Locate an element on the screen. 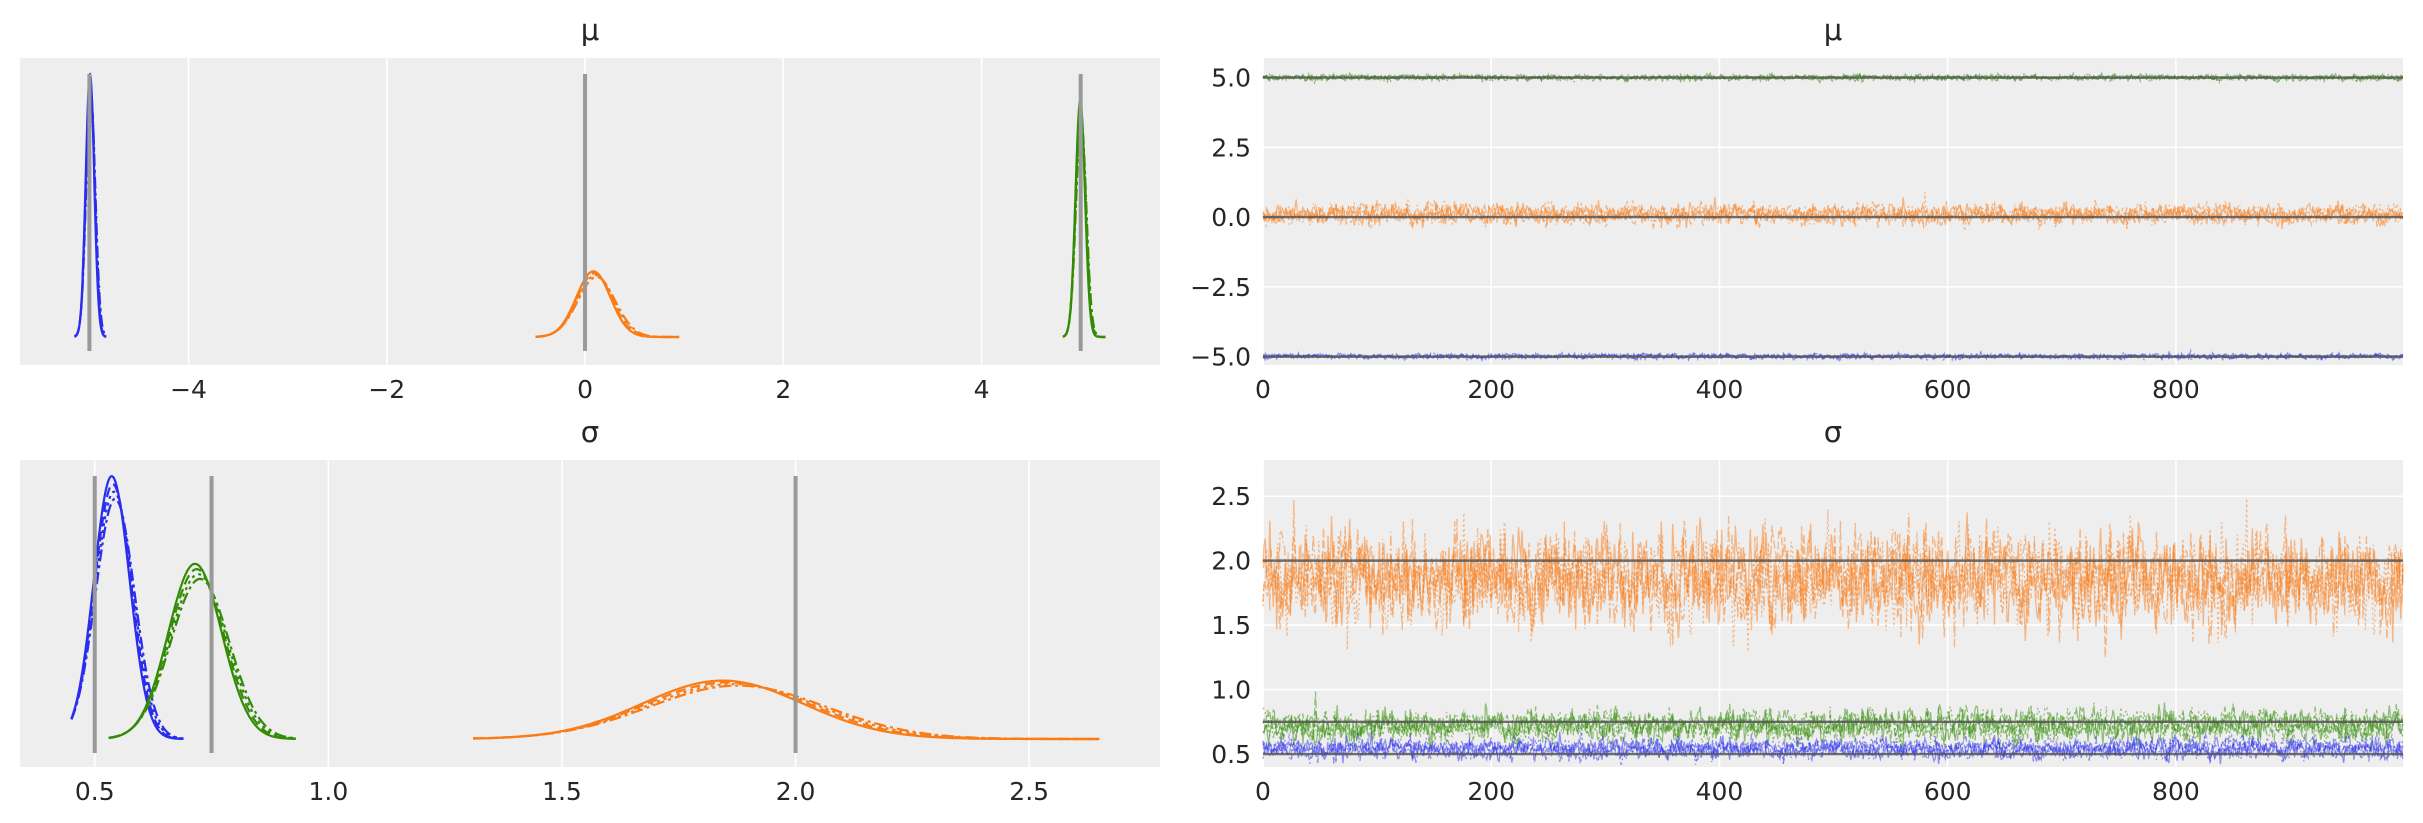 The height and width of the screenshot is (823, 2423). y-tick-label: 1.5 is located at coordinates (1231, 625).